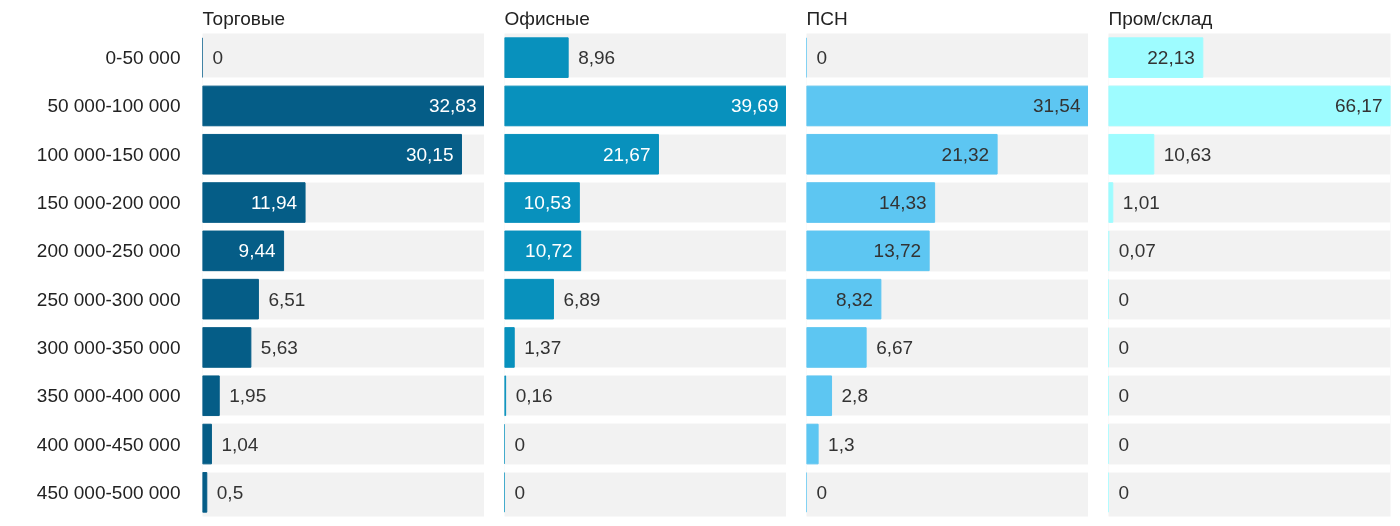  Describe the element at coordinates (841, 444) in the screenshot. I see `data-label: 1,3` at that location.